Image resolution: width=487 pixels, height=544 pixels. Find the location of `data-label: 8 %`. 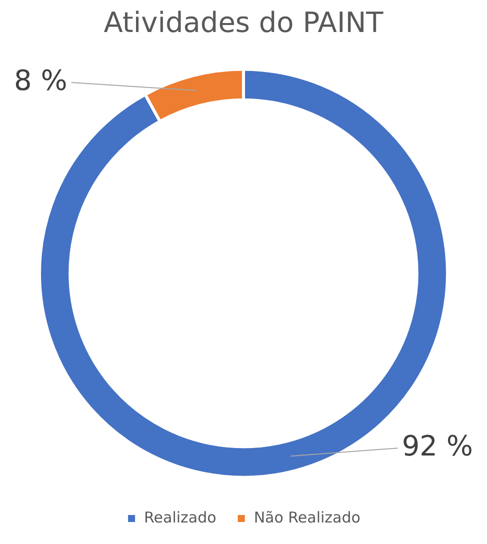

data-label: 8 % is located at coordinates (41, 80).